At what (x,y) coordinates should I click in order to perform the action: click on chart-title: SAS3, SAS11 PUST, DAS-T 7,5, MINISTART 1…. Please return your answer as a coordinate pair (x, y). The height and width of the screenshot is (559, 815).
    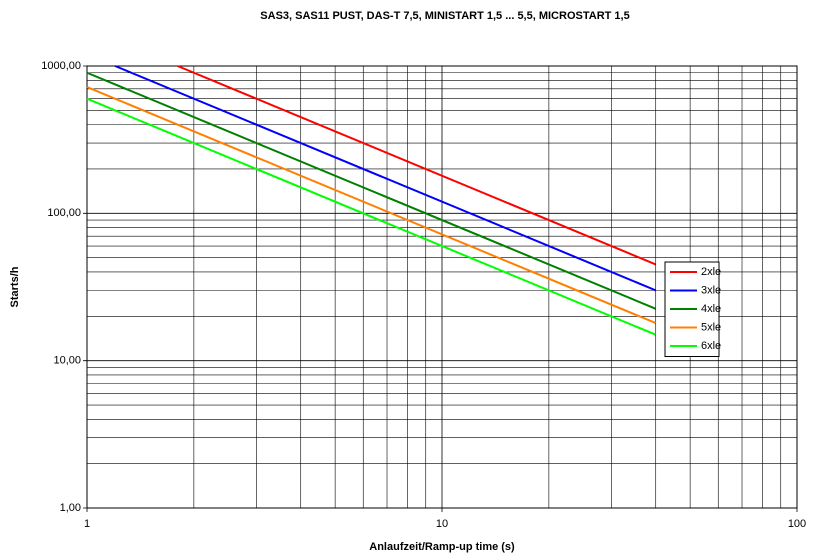
    Looking at the image, I should click on (444, 16).